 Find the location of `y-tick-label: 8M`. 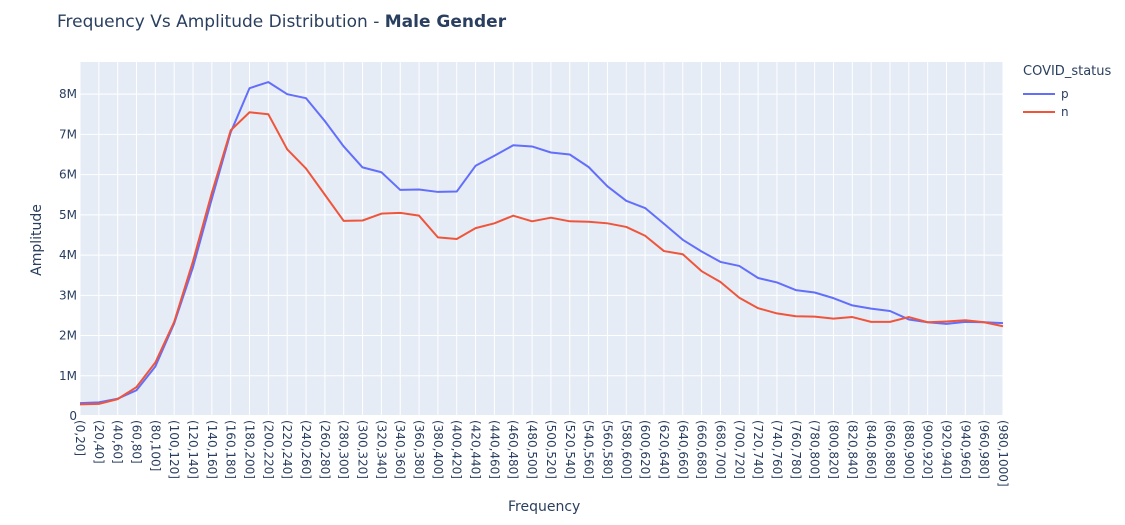

y-tick-label: 8M is located at coordinates (68, 94).